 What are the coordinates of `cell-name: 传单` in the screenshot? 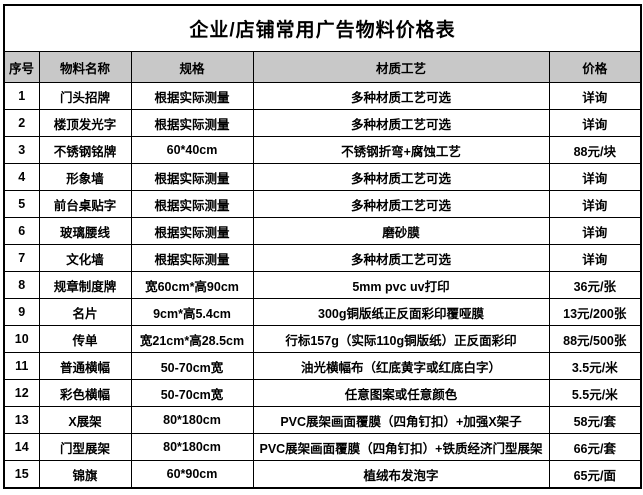 It's located at (85, 339).